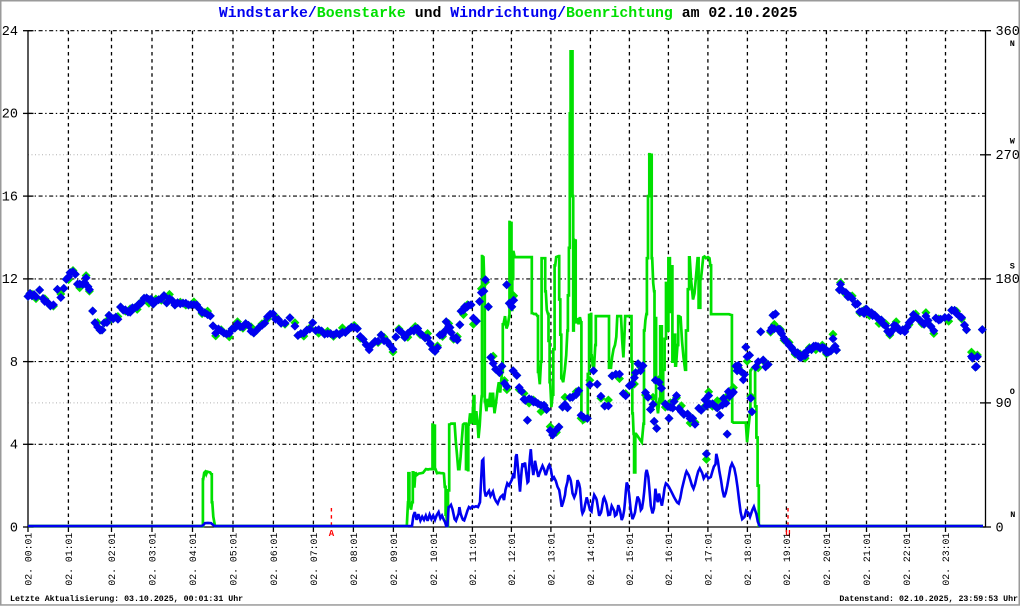  Describe the element at coordinates (10, 197) in the screenshot. I see `svg-text: 16` at that location.